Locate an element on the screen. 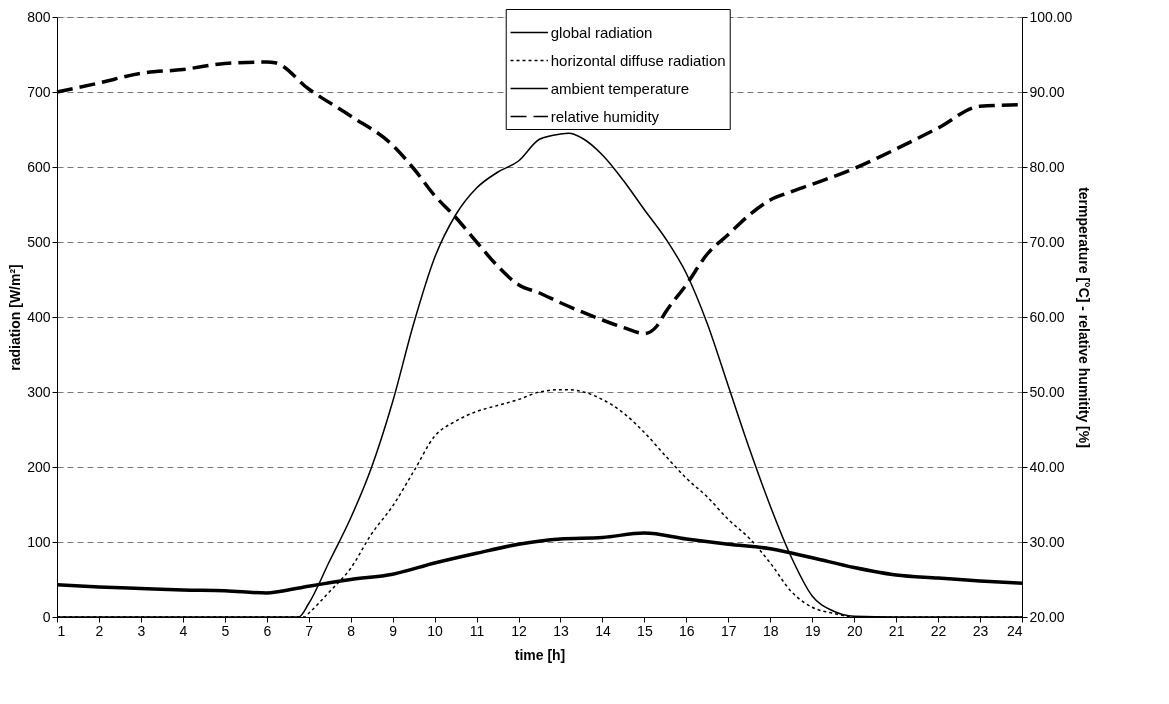 This screenshot has width=1169, height=704. y2-tick-label: 50.00 is located at coordinates (1047, 391).